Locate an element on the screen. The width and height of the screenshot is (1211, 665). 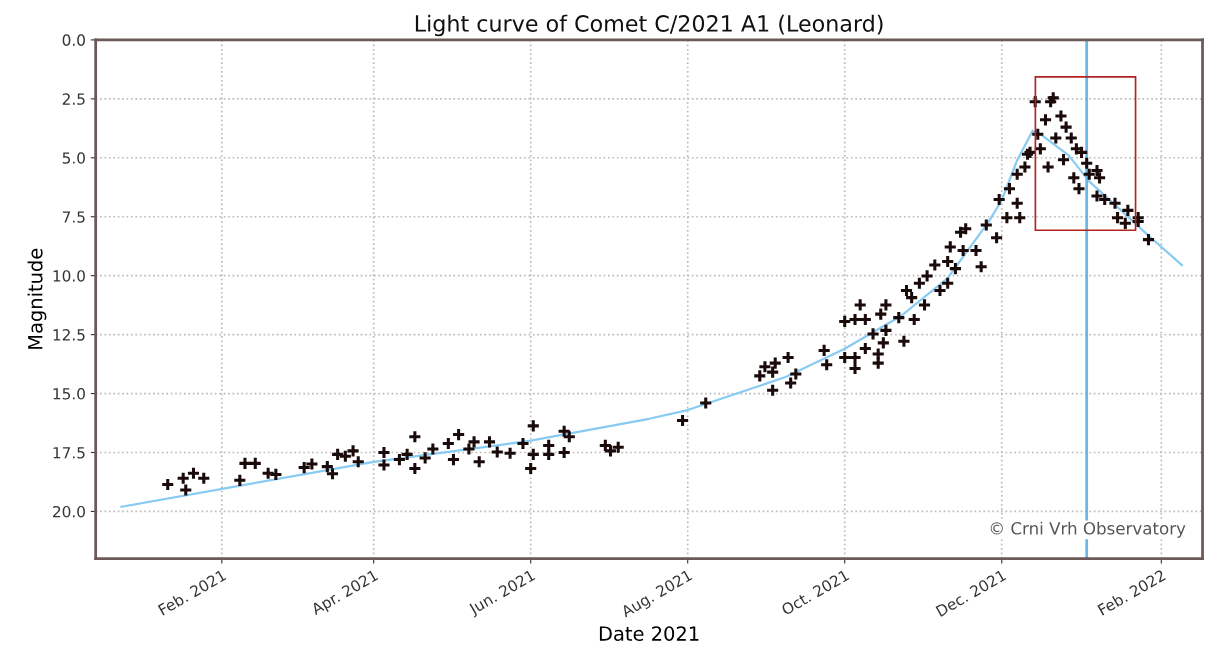
y-tick-label: 12.5 is located at coordinates (69, 335).